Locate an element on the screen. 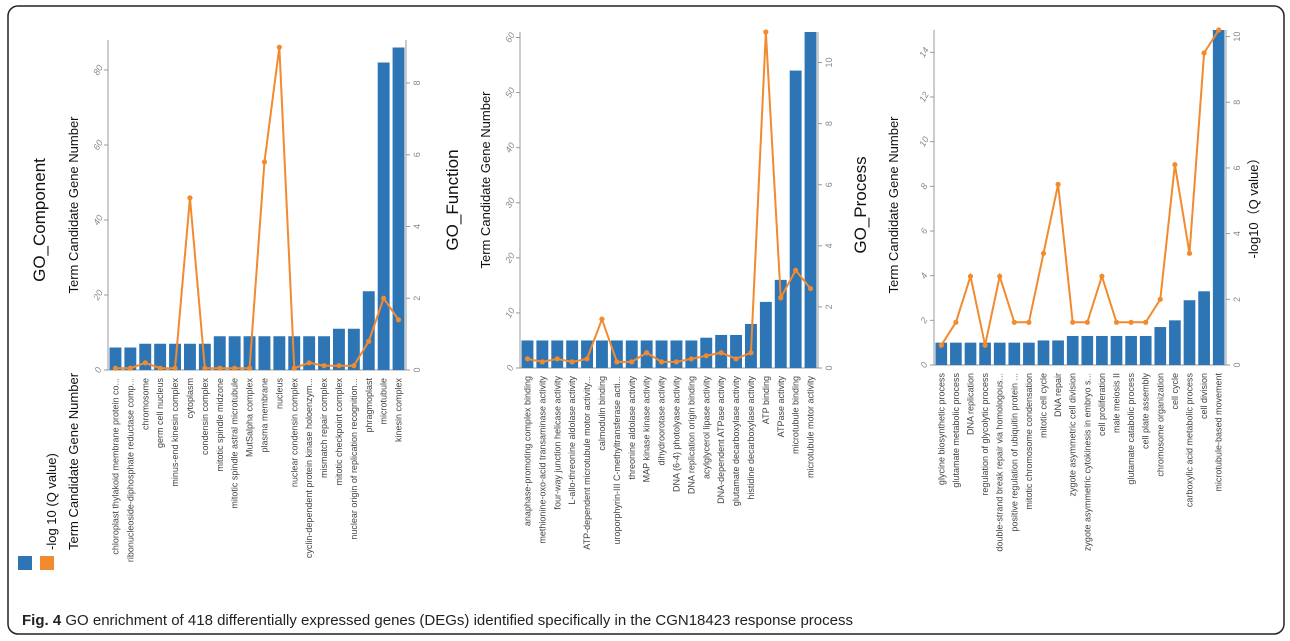  x-tick-label: mitotic cell cycle is located at coordinates (1044, 405).